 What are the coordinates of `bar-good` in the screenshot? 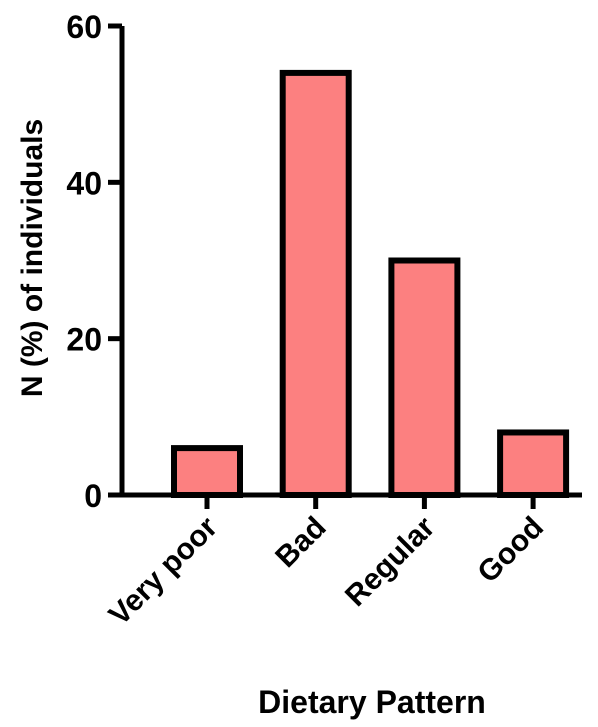 It's located at (533, 464).